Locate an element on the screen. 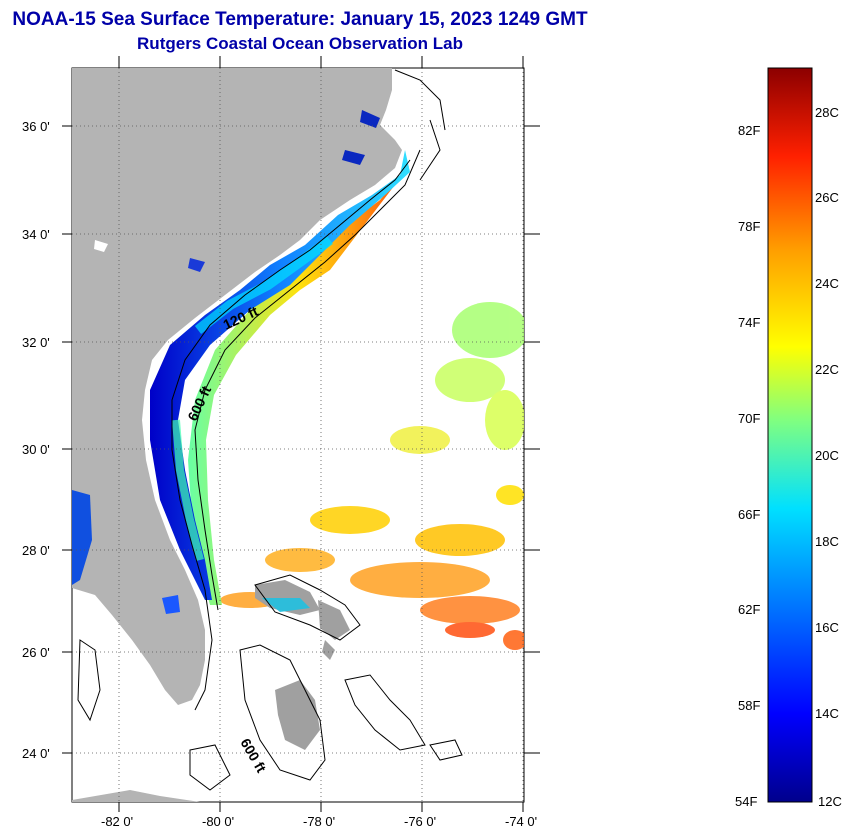 The image size is (849, 832). map-subtitle: Rutgers Coastal Ocean Observation Lab is located at coordinates (300, 43).